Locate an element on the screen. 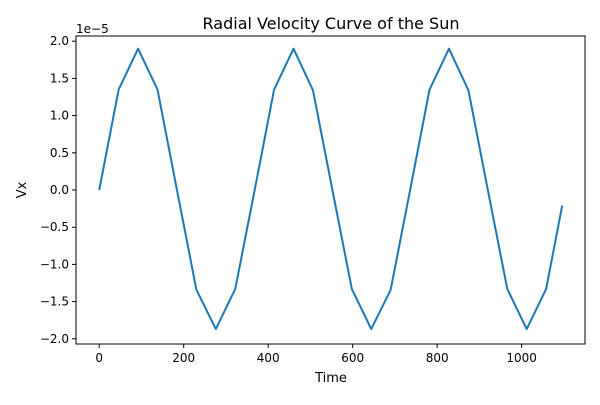  y-tick-label: −2.0 is located at coordinates (54, 339).